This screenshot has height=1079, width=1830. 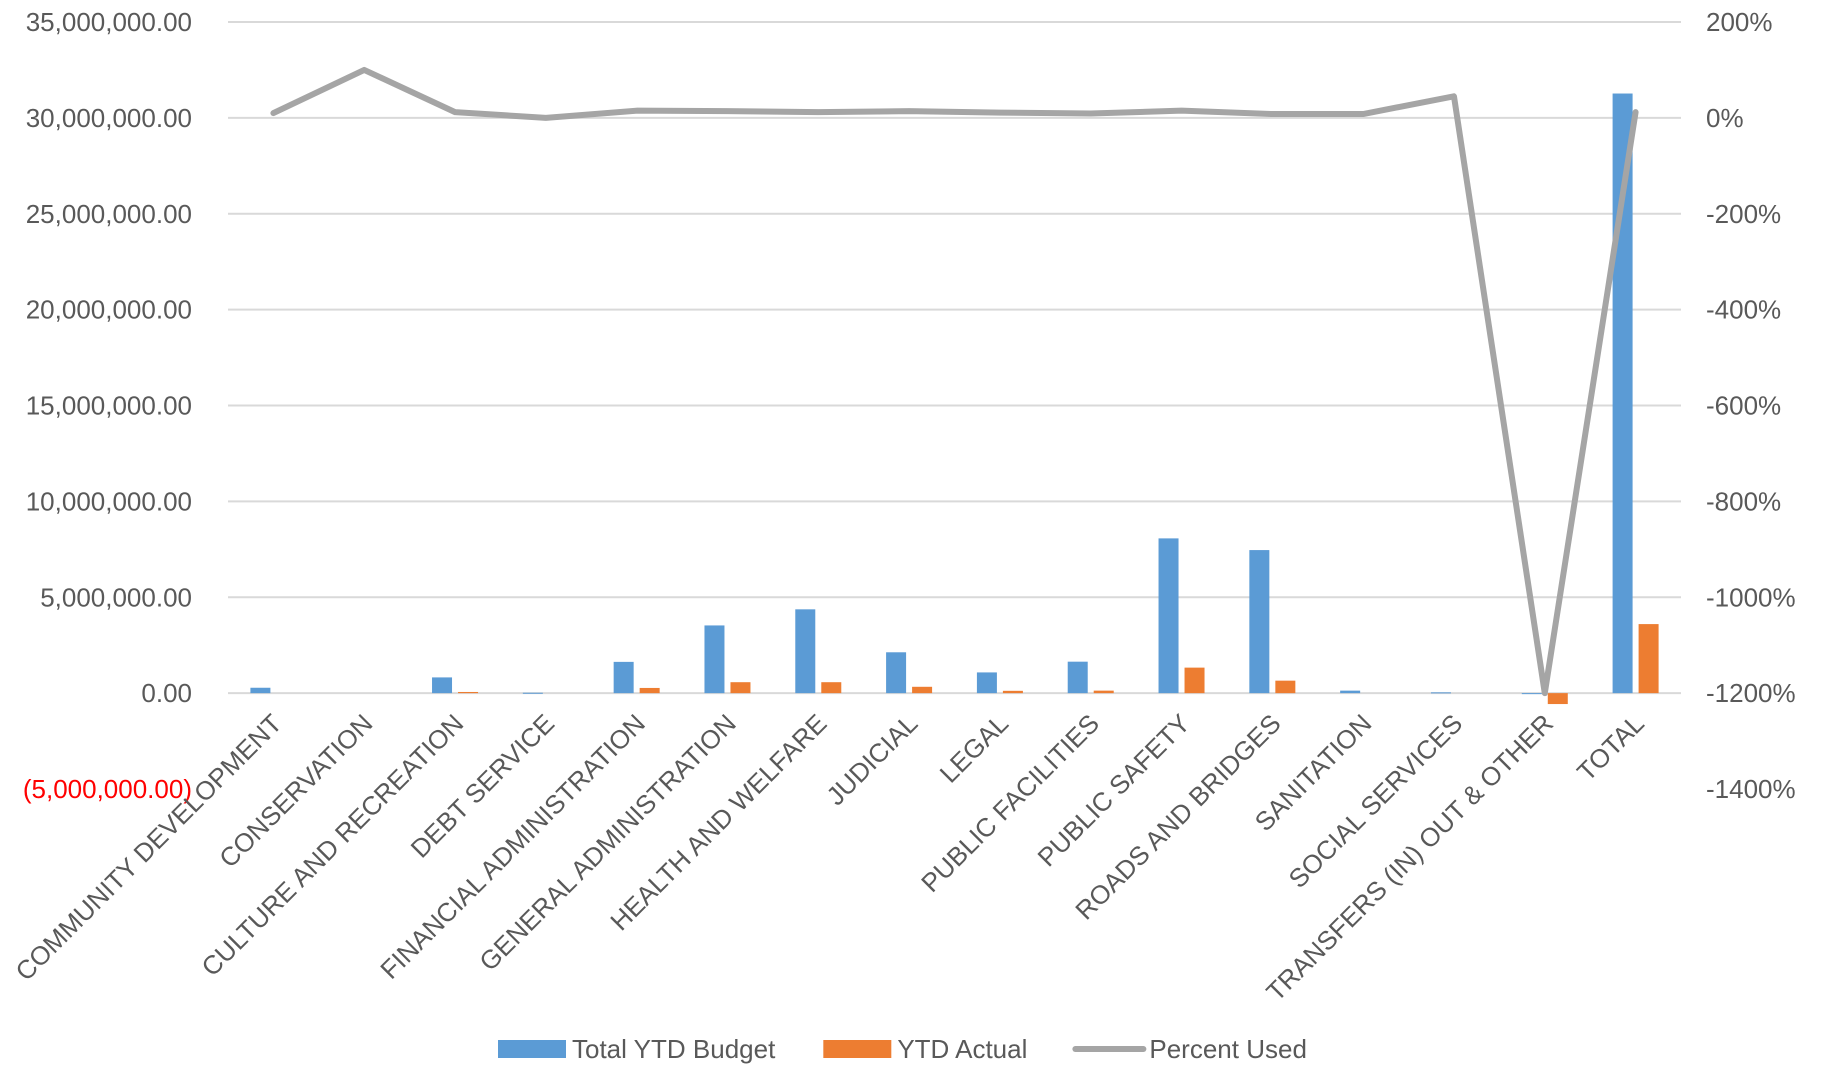 I want to click on y-left-tick-label: 10,000,000.00, so click(x=109, y=501).